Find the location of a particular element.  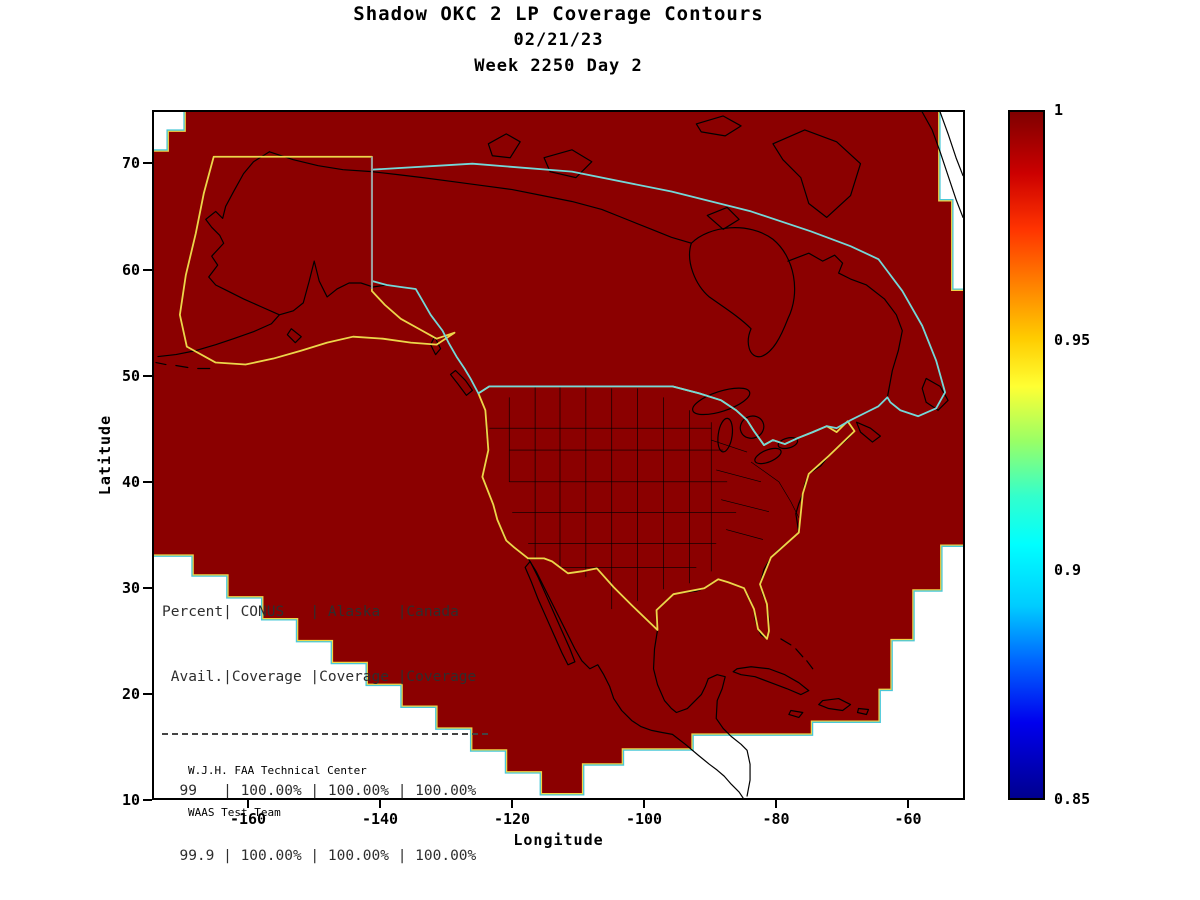

nova-scotia is located at coordinates (868, 432).